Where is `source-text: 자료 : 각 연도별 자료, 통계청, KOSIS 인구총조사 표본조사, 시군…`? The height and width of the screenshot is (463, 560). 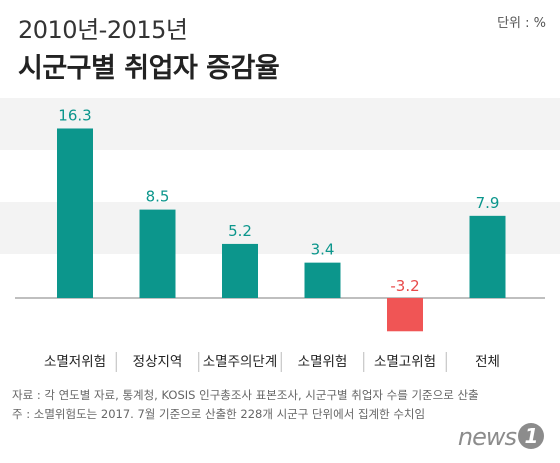
source-text: 자료 : 각 연도별 자료, 통계청, KOSIS 인구총조사 표본조사, 시군… is located at coordinates (245, 395).